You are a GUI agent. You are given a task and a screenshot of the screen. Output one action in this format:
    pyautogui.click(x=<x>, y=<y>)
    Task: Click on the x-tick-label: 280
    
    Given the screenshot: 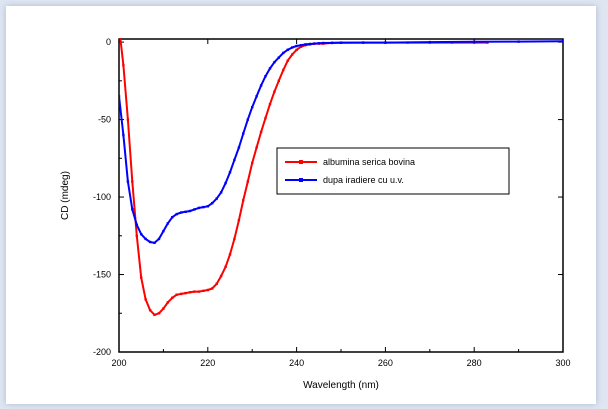 What is the action you would take?
    pyautogui.click(x=474, y=363)
    